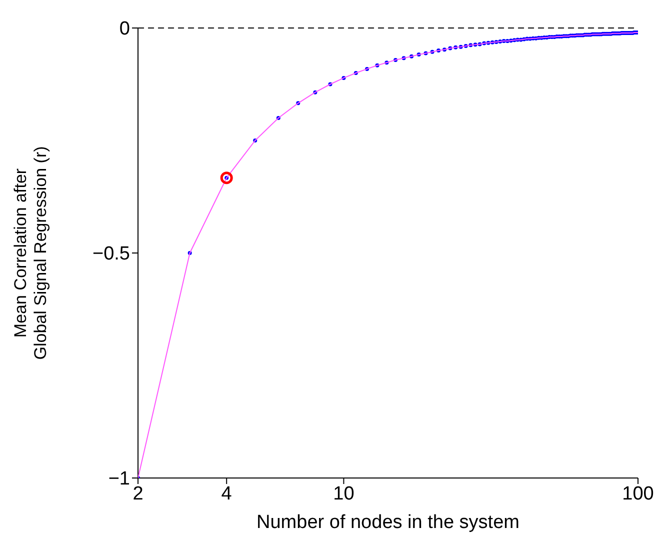  I want to click on y-axis-title: Mean Correlation after Global Signal Regression (r), so click(30, 253).